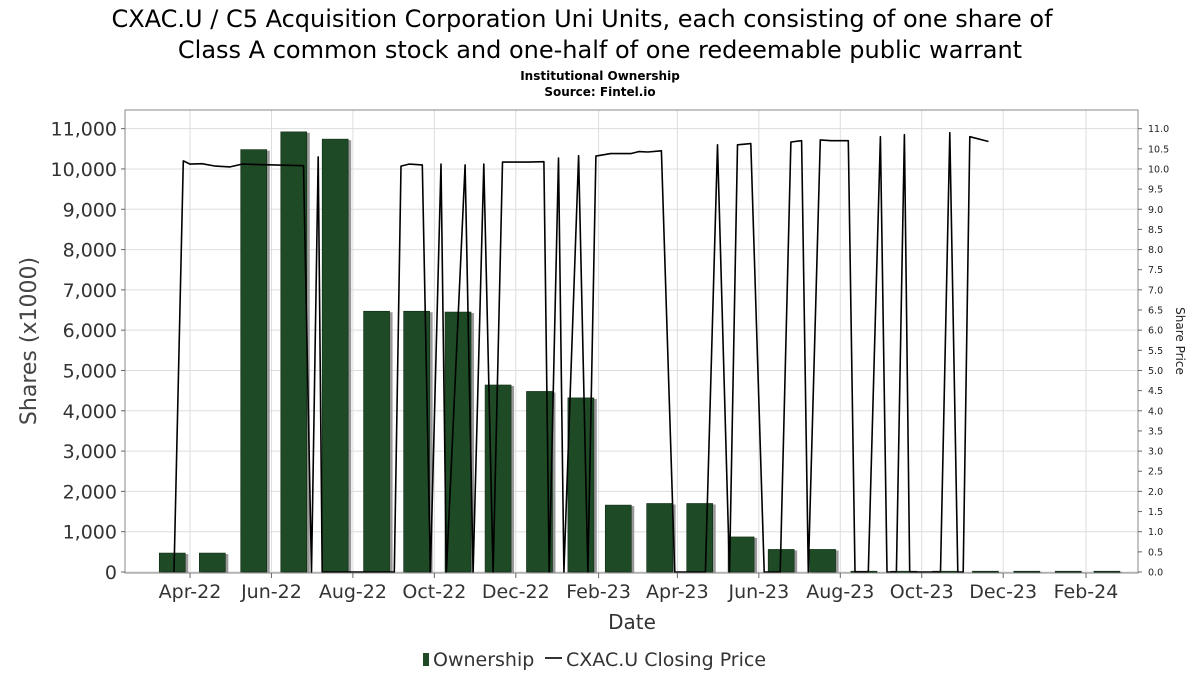  Describe the element at coordinates (1155, 331) in the screenshot. I see `y2-tick-label: 6.0` at that location.